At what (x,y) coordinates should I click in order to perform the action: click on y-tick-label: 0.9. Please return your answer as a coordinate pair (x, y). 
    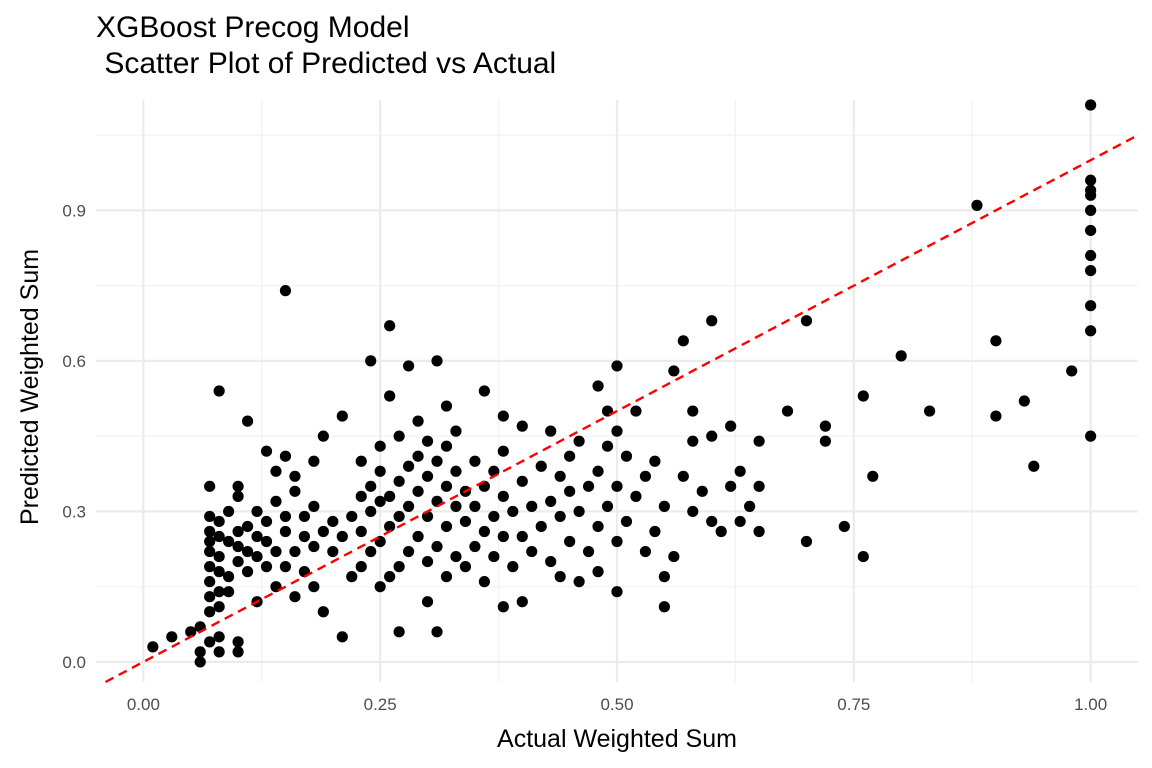
    Looking at the image, I should click on (74, 210).